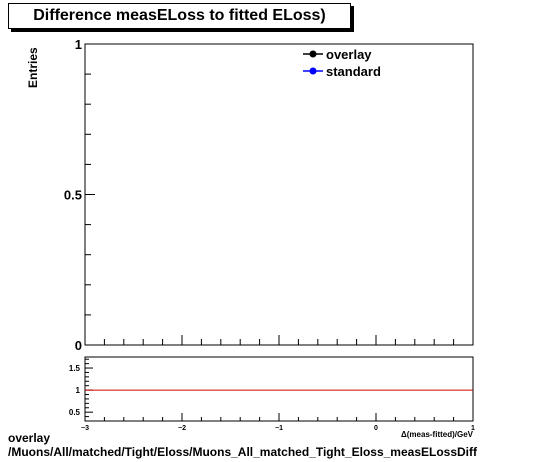  What do you see at coordinates (437, 434) in the screenshot?
I see `x-axis-label: Δ(meas-fitted)/GeV` at bounding box center [437, 434].